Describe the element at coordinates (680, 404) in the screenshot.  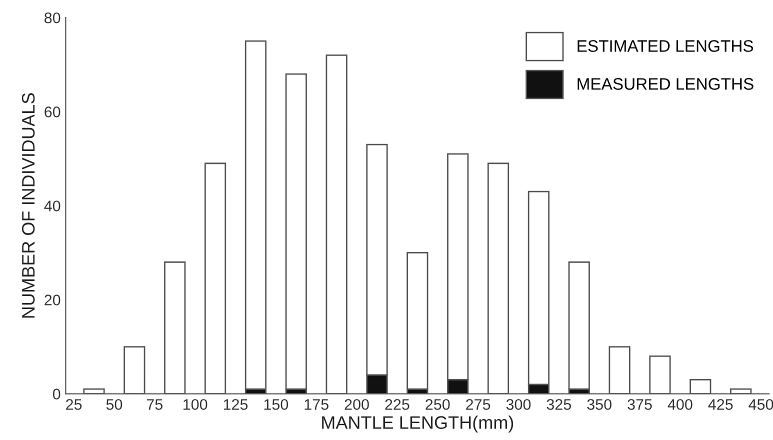
I see `x-tick-label: 400` at that location.